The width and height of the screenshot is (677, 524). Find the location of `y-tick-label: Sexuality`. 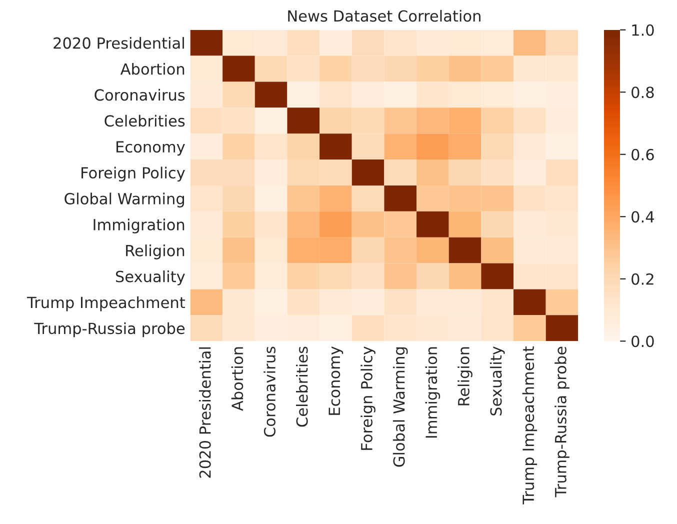

y-tick-label: Sexuality is located at coordinates (150, 278).